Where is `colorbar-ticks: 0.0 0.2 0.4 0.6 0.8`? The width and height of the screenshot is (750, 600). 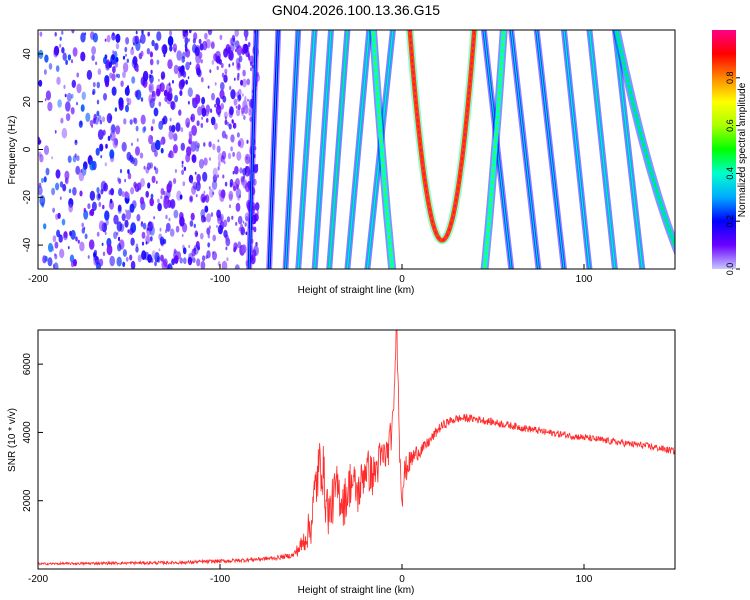
colorbar-ticks: 0.0 0.2 0.4 0.6 0.8 is located at coordinates (732, 174).